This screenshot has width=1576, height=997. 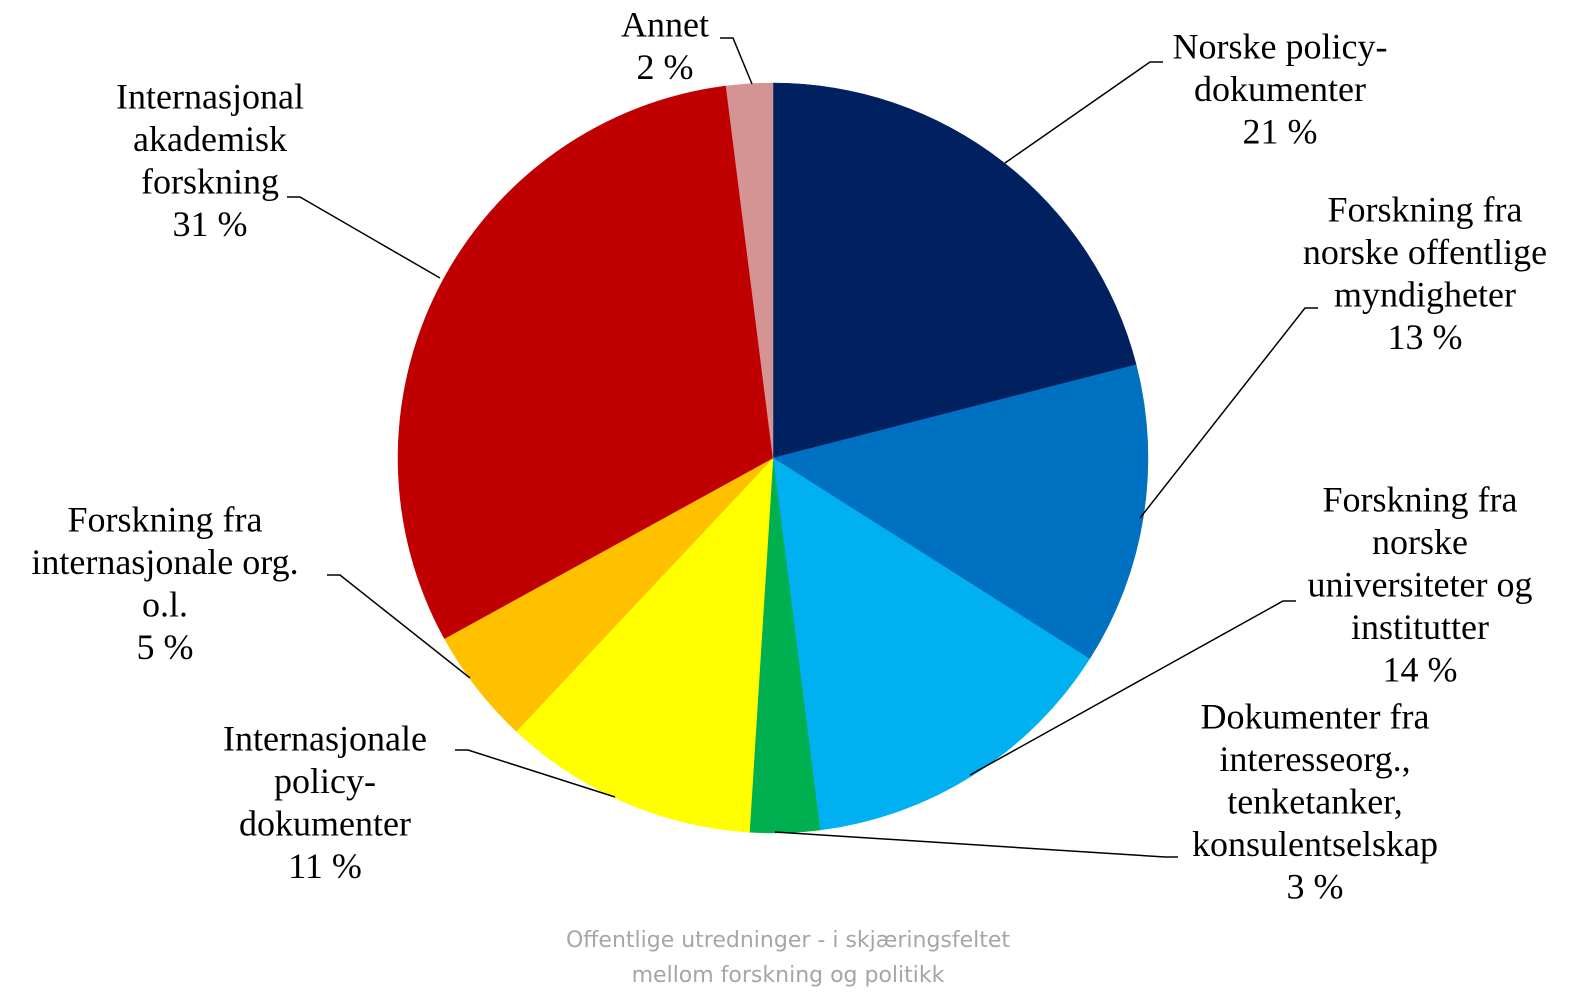 I want to click on footer-line: mellom forskning og politikk, so click(x=788, y=975).